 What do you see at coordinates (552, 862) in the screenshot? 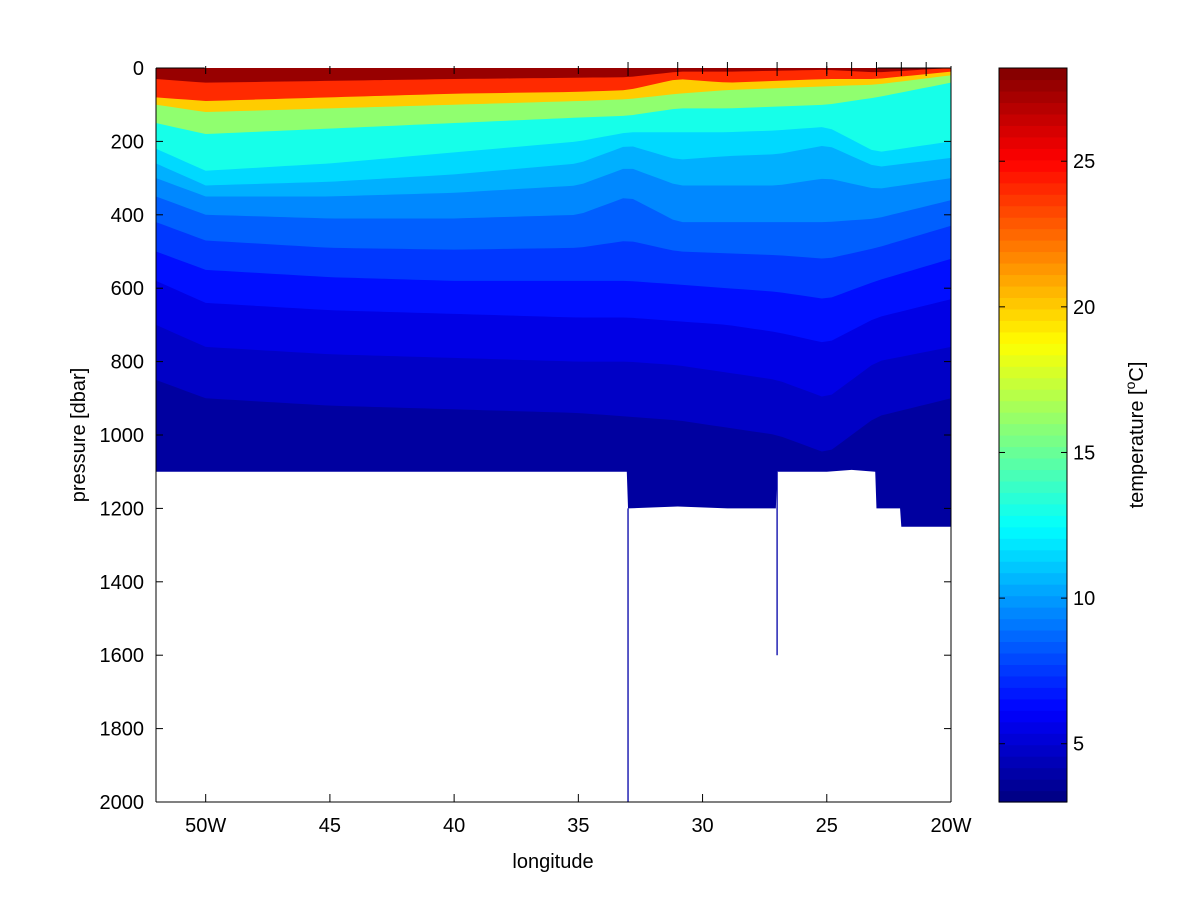
I see `x-axis-title: longitude` at bounding box center [552, 862].